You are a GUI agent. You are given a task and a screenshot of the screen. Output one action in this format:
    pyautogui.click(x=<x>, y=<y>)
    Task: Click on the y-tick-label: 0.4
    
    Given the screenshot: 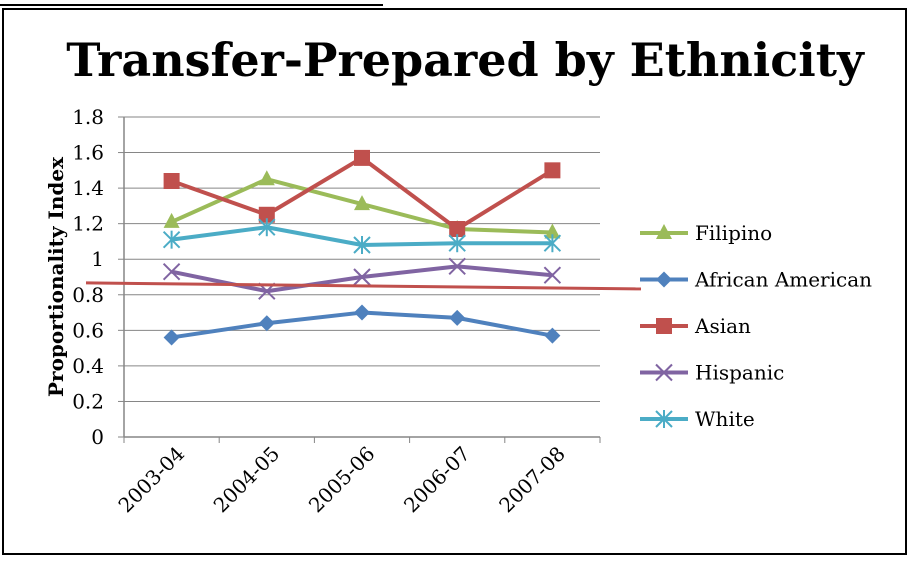 What is the action you would take?
    pyautogui.click(x=88, y=366)
    